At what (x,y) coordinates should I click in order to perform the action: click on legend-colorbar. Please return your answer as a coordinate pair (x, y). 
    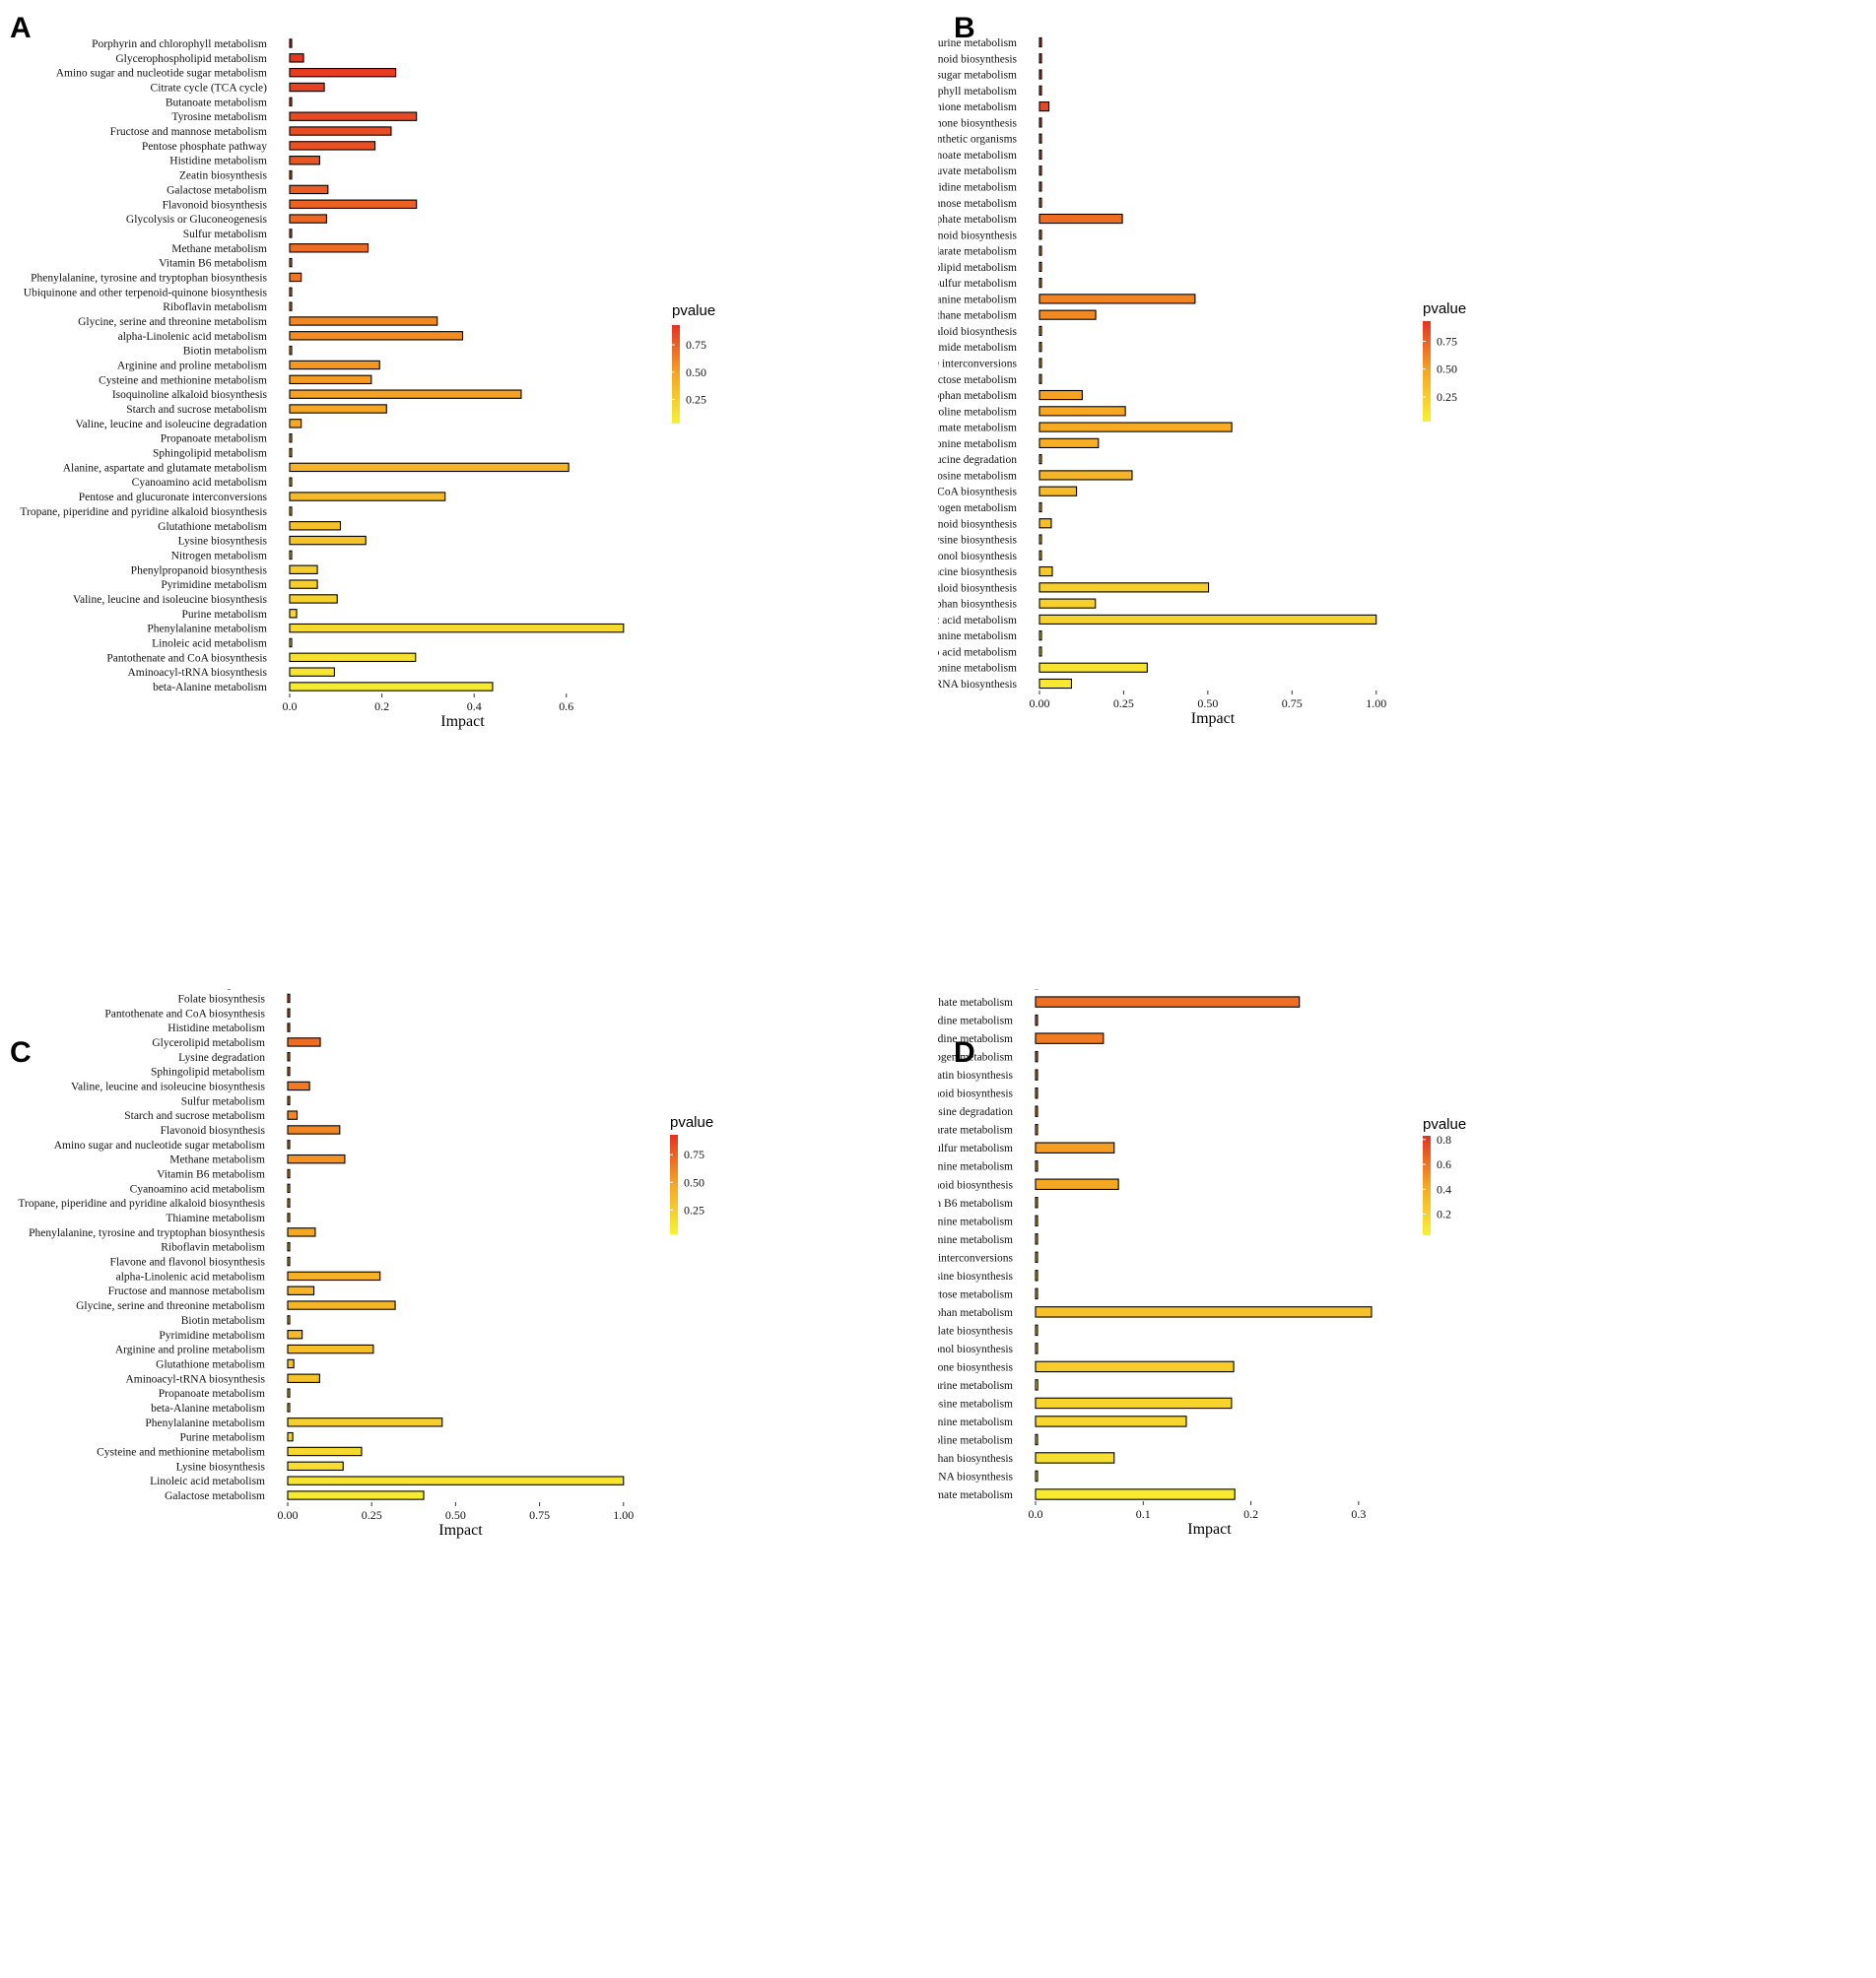
    Looking at the image, I should click on (1427, 371).